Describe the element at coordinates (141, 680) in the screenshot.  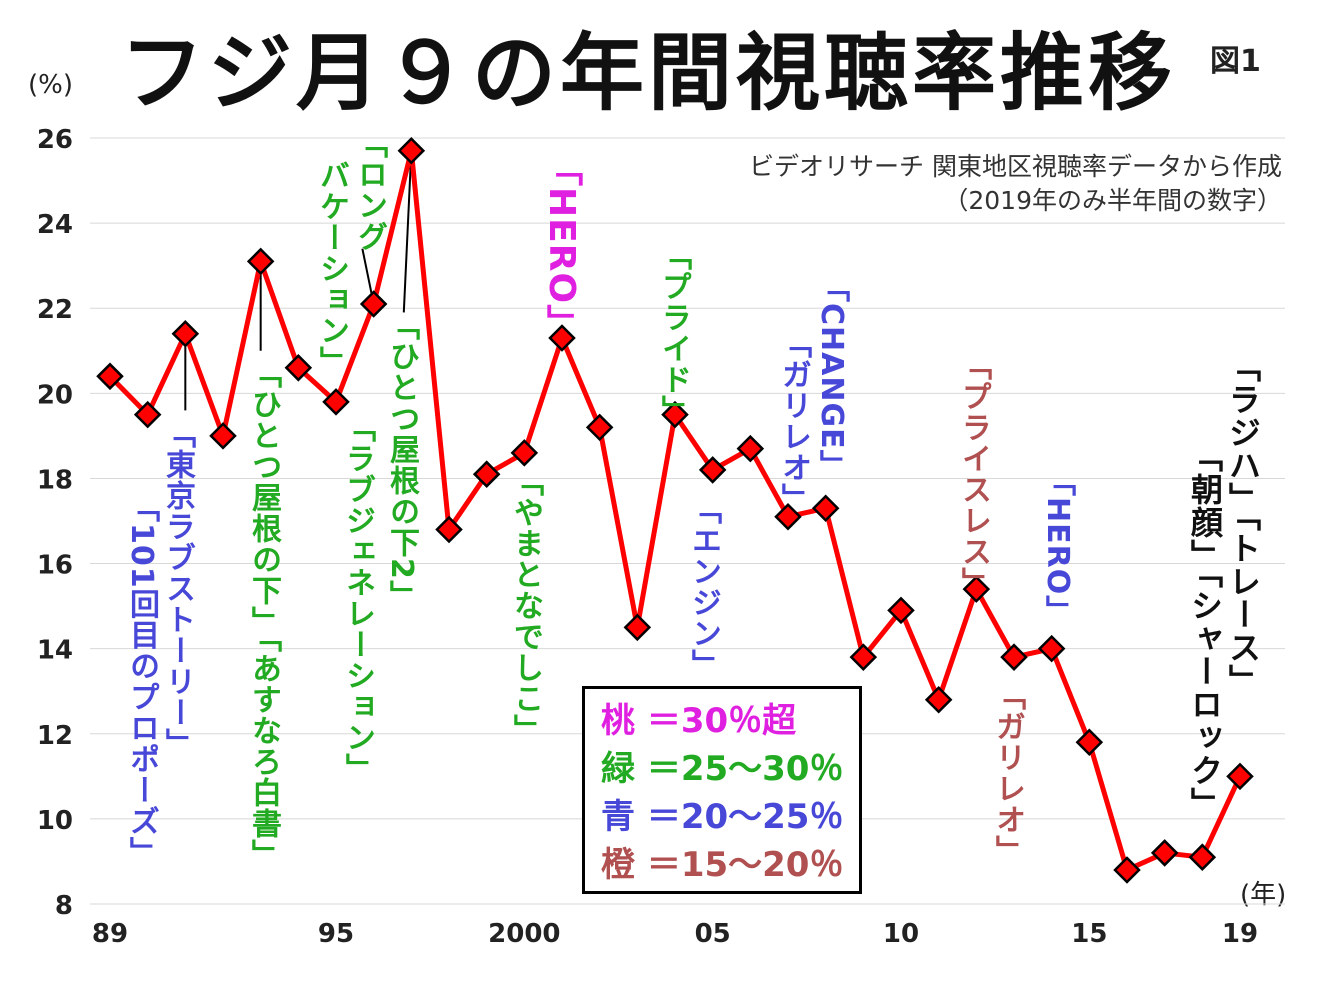
I see `annotation-101-proposal: 「101回目のプロポーズ」` at that location.